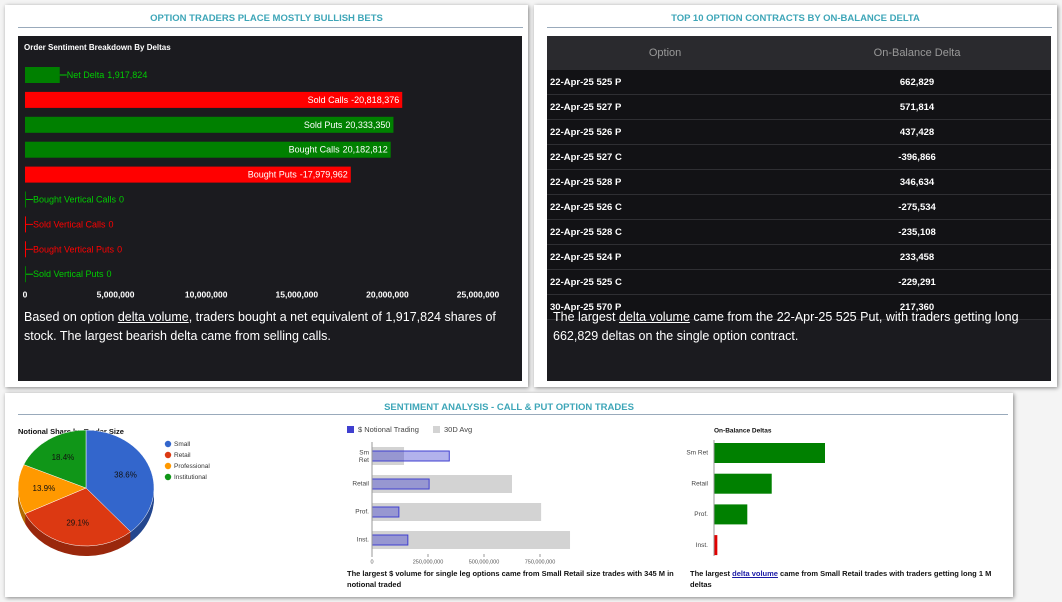 Image resolution: width=1062 pixels, height=602 pixels. What do you see at coordinates (917, 232) in the screenshot?
I see `table-cell: -235,108` at bounding box center [917, 232].